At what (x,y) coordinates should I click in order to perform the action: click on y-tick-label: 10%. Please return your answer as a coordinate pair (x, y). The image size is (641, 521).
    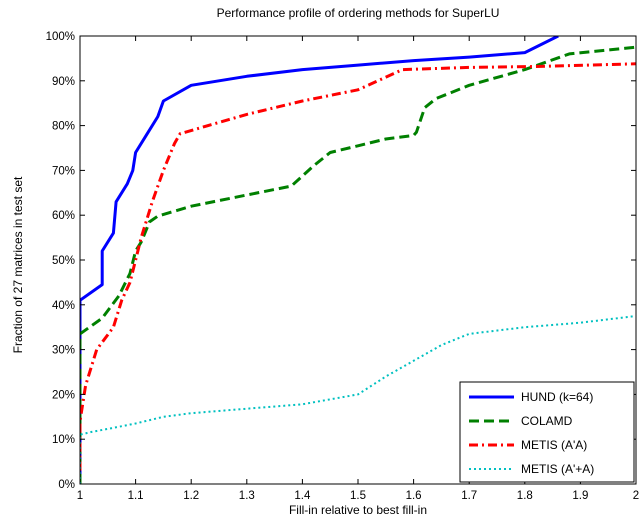
    Looking at the image, I should click on (63, 440).